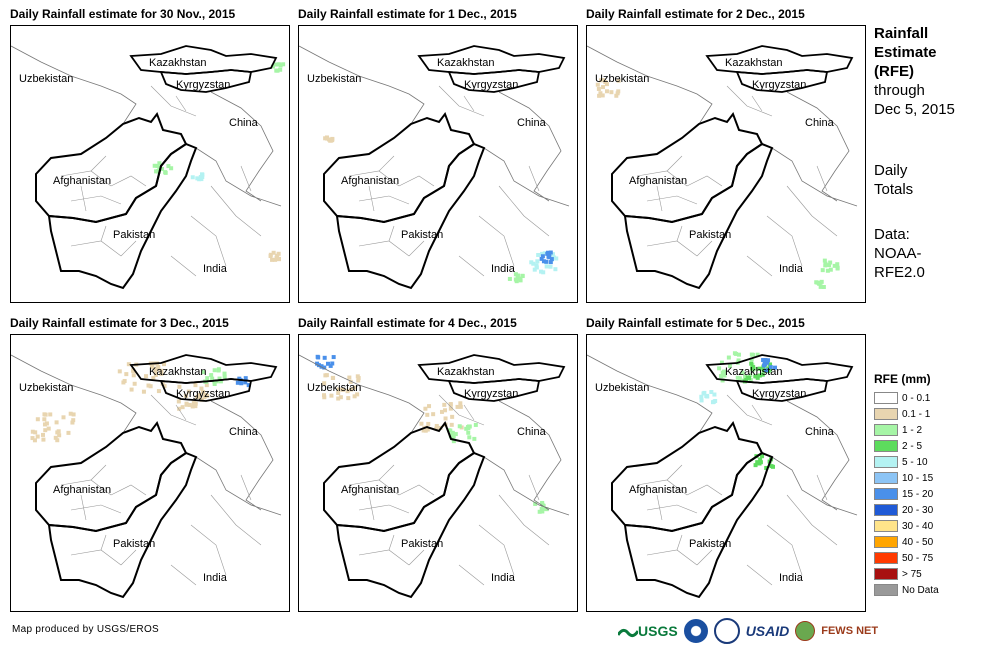  Describe the element at coordinates (912, 446) in the screenshot. I see `legend-label: 2 - 5` at that location.